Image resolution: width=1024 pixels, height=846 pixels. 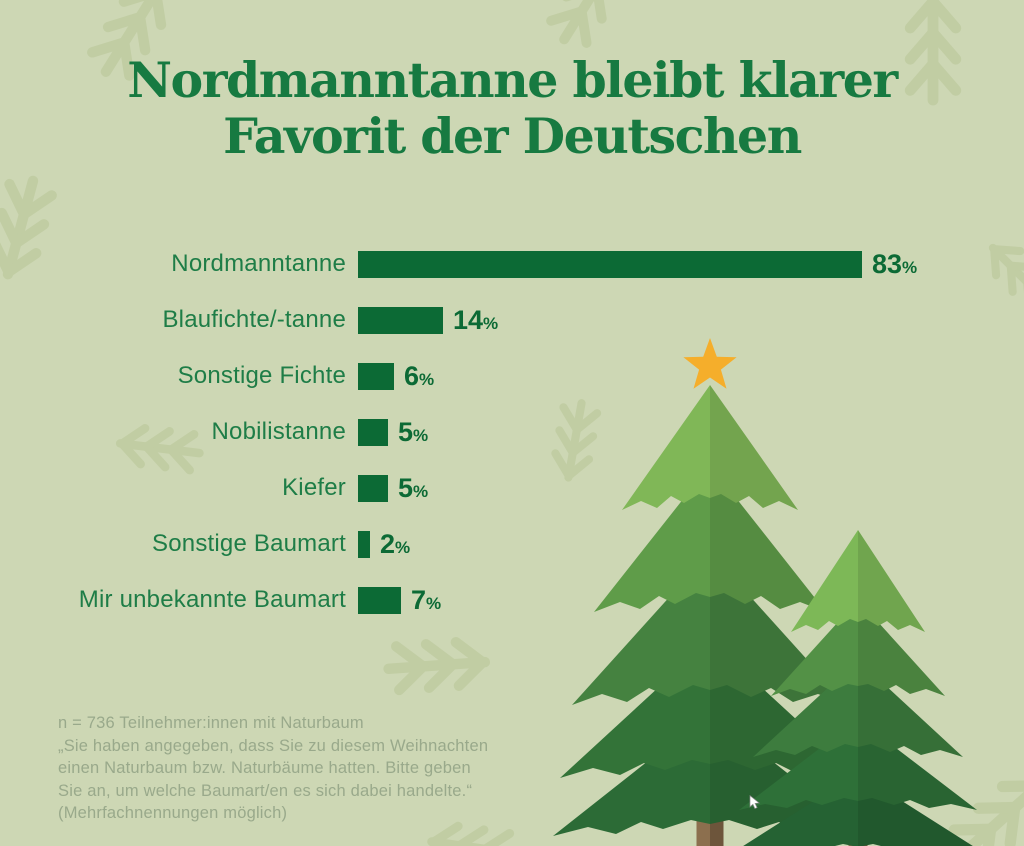 What do you see at coordinates (512, 136) in the screenshot?
I see `title-line-2: Favorit der Deutschen` at bounding box center [512, 136].